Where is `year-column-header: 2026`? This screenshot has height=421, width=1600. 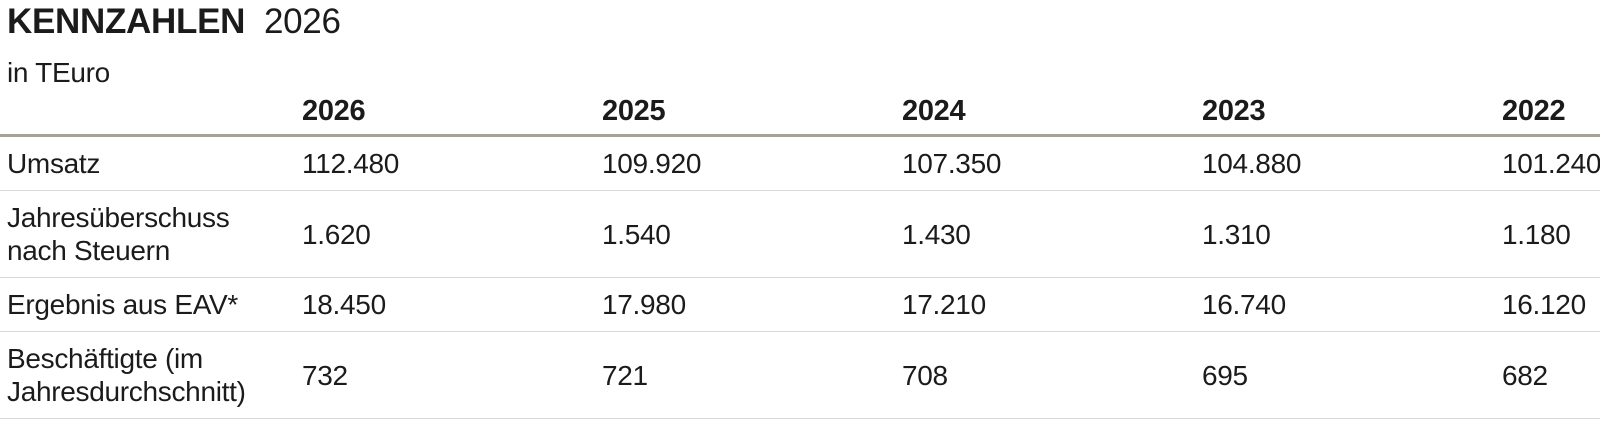 year-column-header: 2026 is located at coordinates (450, 112).